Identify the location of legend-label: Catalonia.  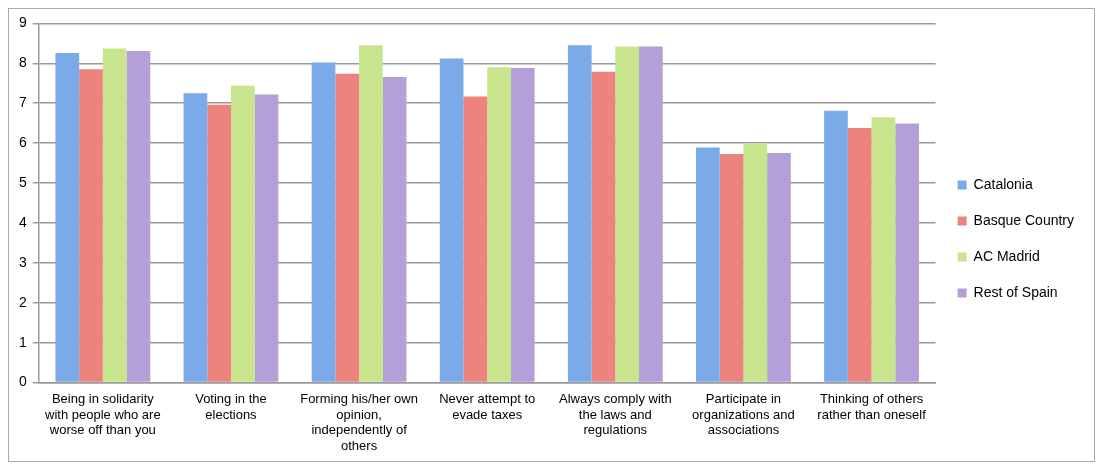
(1003, 183).